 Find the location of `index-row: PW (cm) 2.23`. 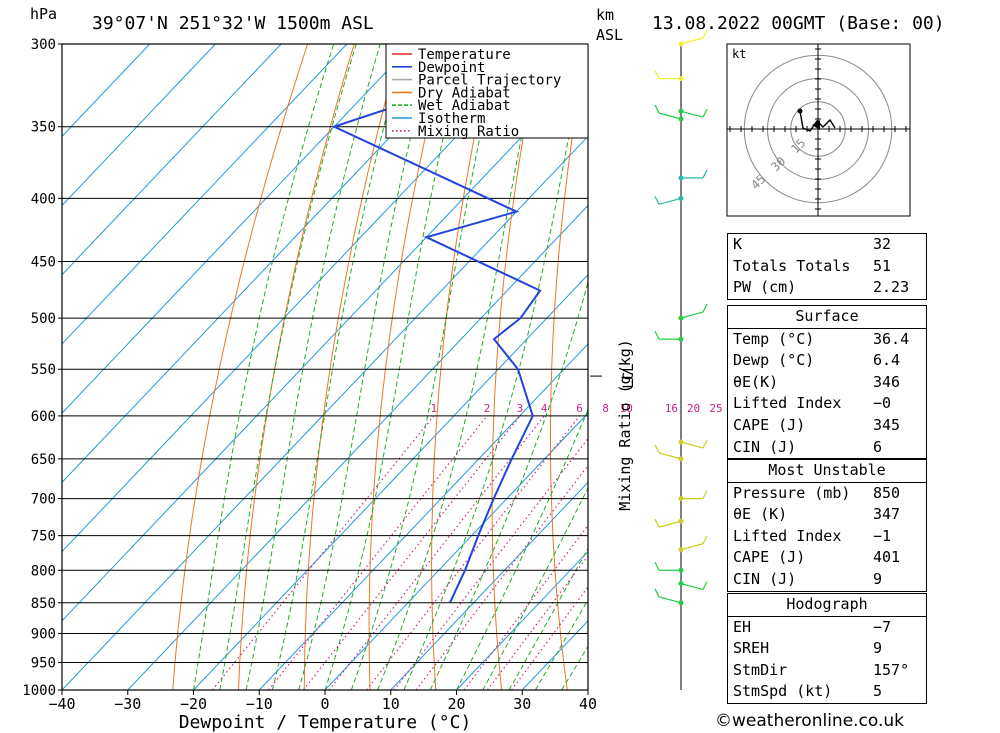

index-row: PW (cm) 2.23 is located at coordinates (827, 288).